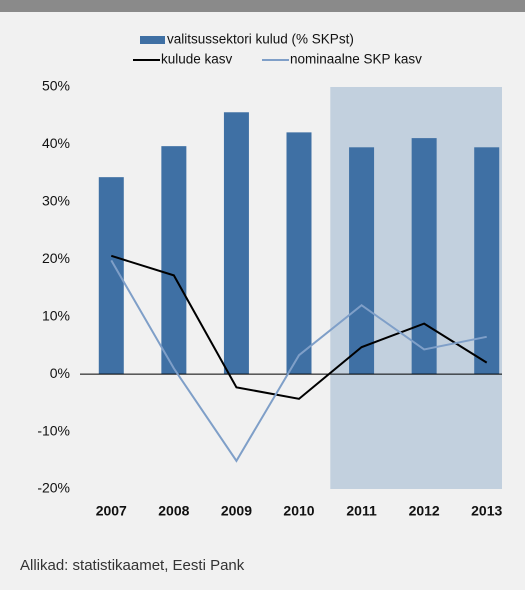  What do you see at coordinates (132, 565) in the screenshot?
I see `source-note: Allikad: statistikaamet, Eesti Pank` at bounding box center [132, 565].